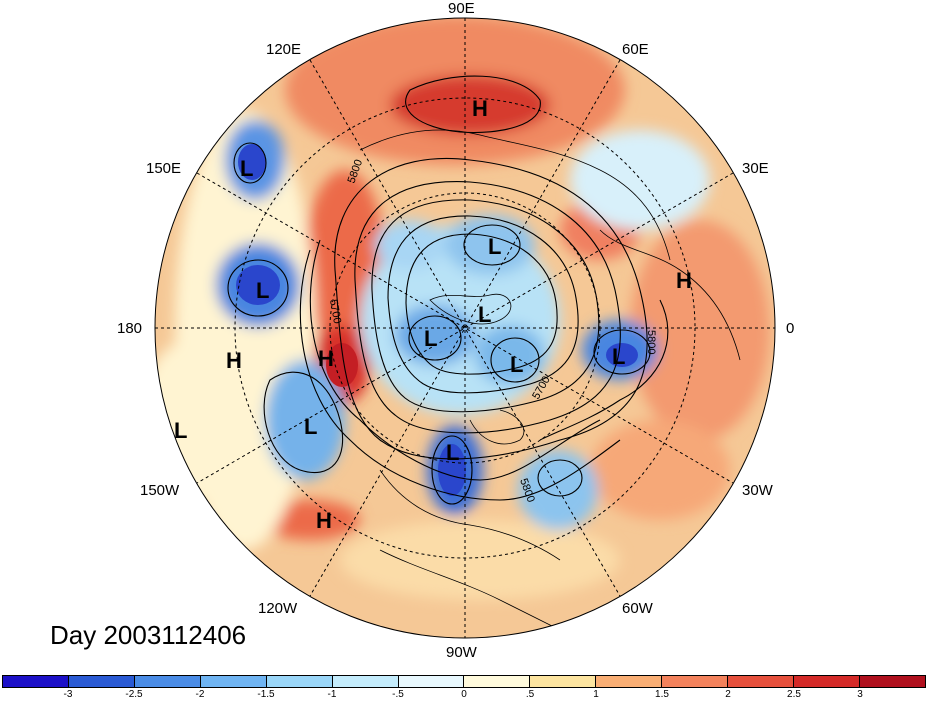 The width and height of the screenshot is (928, 702). What do you see at coordinates (662, 694) in the screenshot?
I see `colorbar-tick-label: 1.5` at bounding box center [662, 694].